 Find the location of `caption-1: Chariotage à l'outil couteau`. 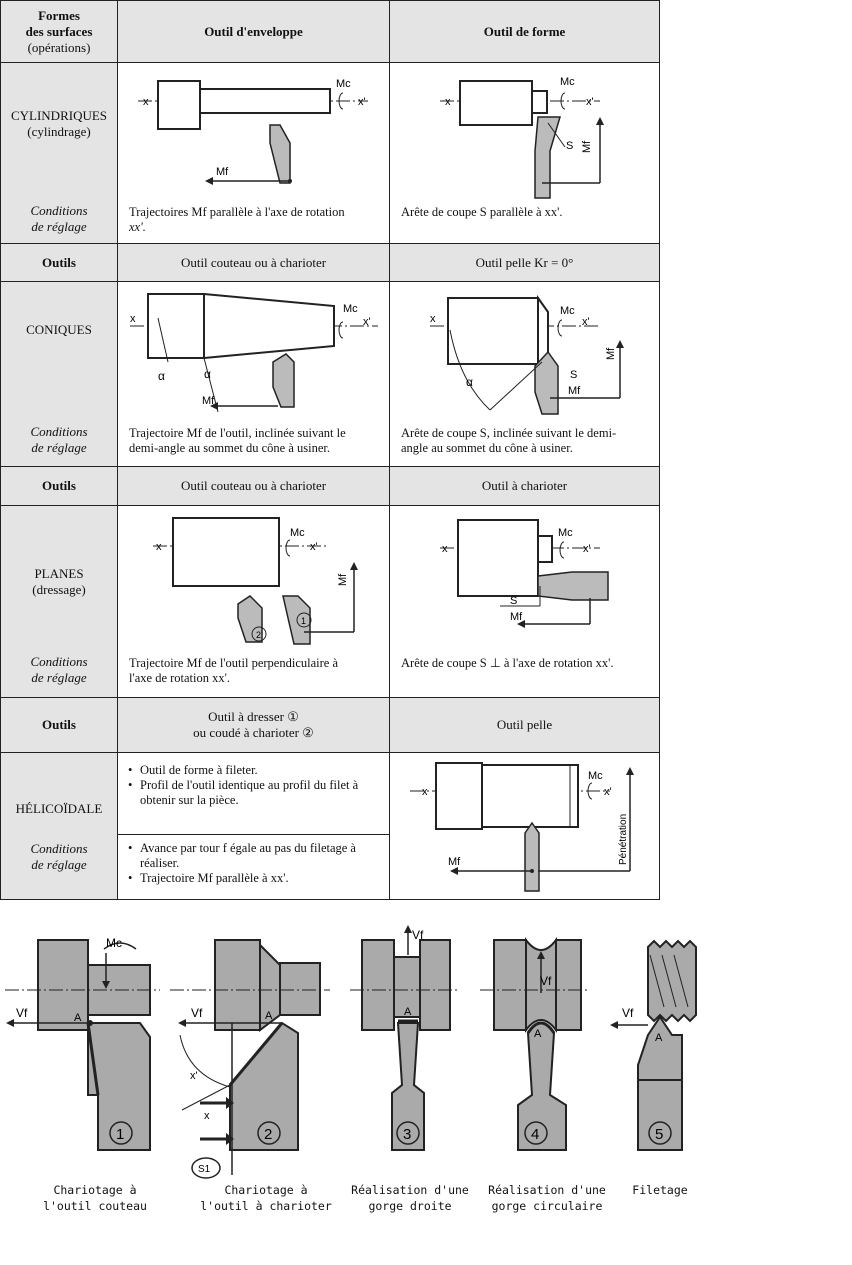

caption-1: Chariotage à l'outil couteau is located at coordinates (95, 1198).